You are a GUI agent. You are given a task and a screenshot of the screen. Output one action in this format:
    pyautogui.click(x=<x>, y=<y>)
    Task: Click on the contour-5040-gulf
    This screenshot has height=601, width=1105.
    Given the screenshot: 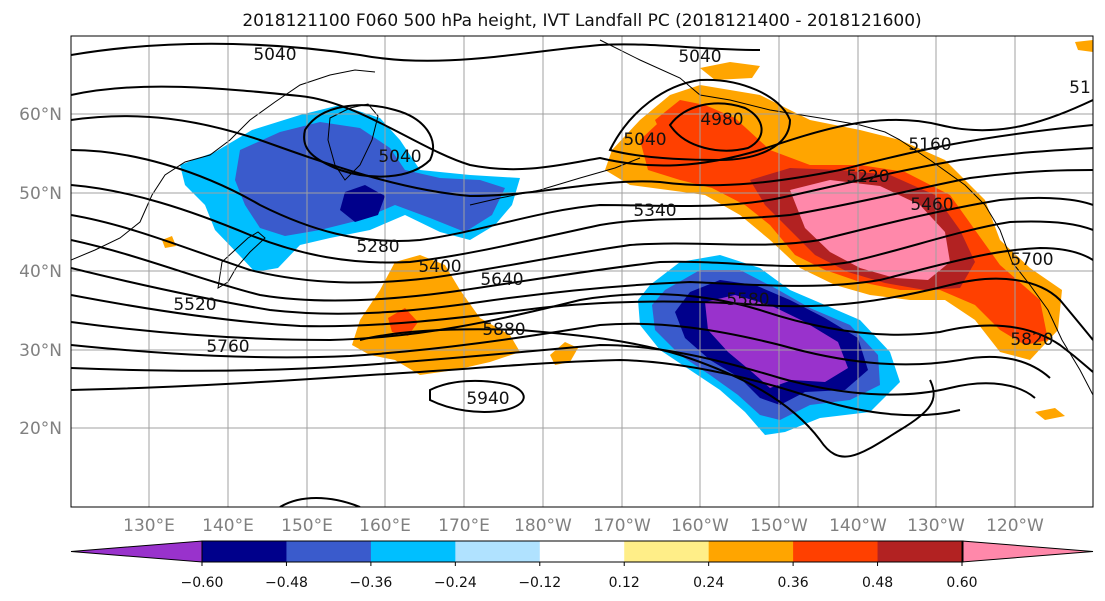 What is the action you would take?
    pyautogui.click(x=700, y=120)
    